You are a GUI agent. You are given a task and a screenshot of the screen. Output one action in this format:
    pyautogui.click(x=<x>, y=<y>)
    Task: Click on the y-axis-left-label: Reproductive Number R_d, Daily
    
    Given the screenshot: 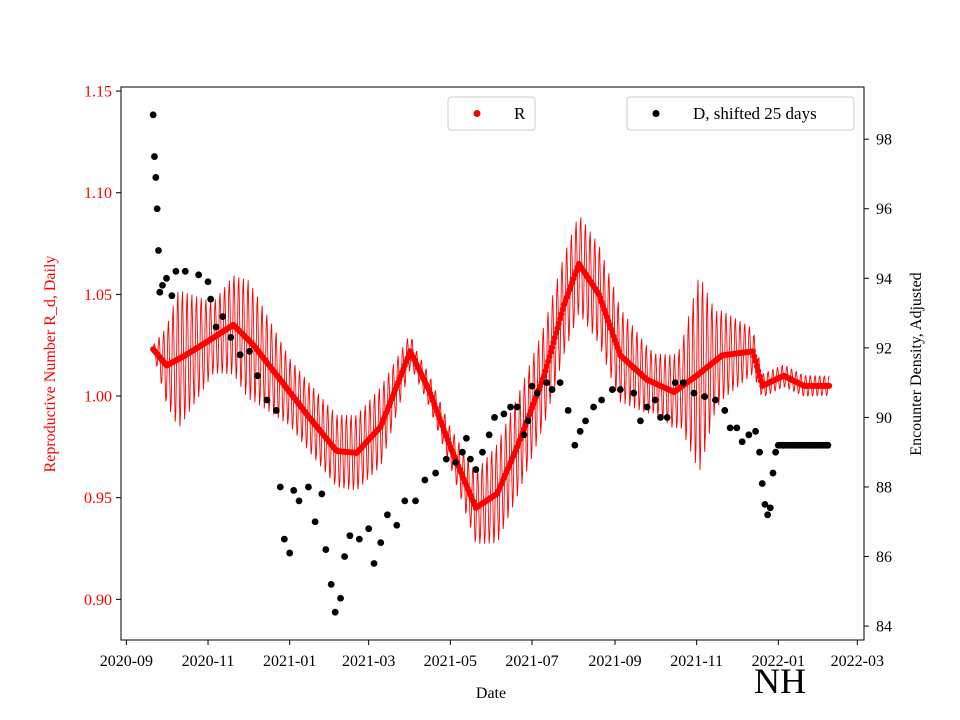 What is the action you would take?
    pyautogui.click(x=50, y=364)
    